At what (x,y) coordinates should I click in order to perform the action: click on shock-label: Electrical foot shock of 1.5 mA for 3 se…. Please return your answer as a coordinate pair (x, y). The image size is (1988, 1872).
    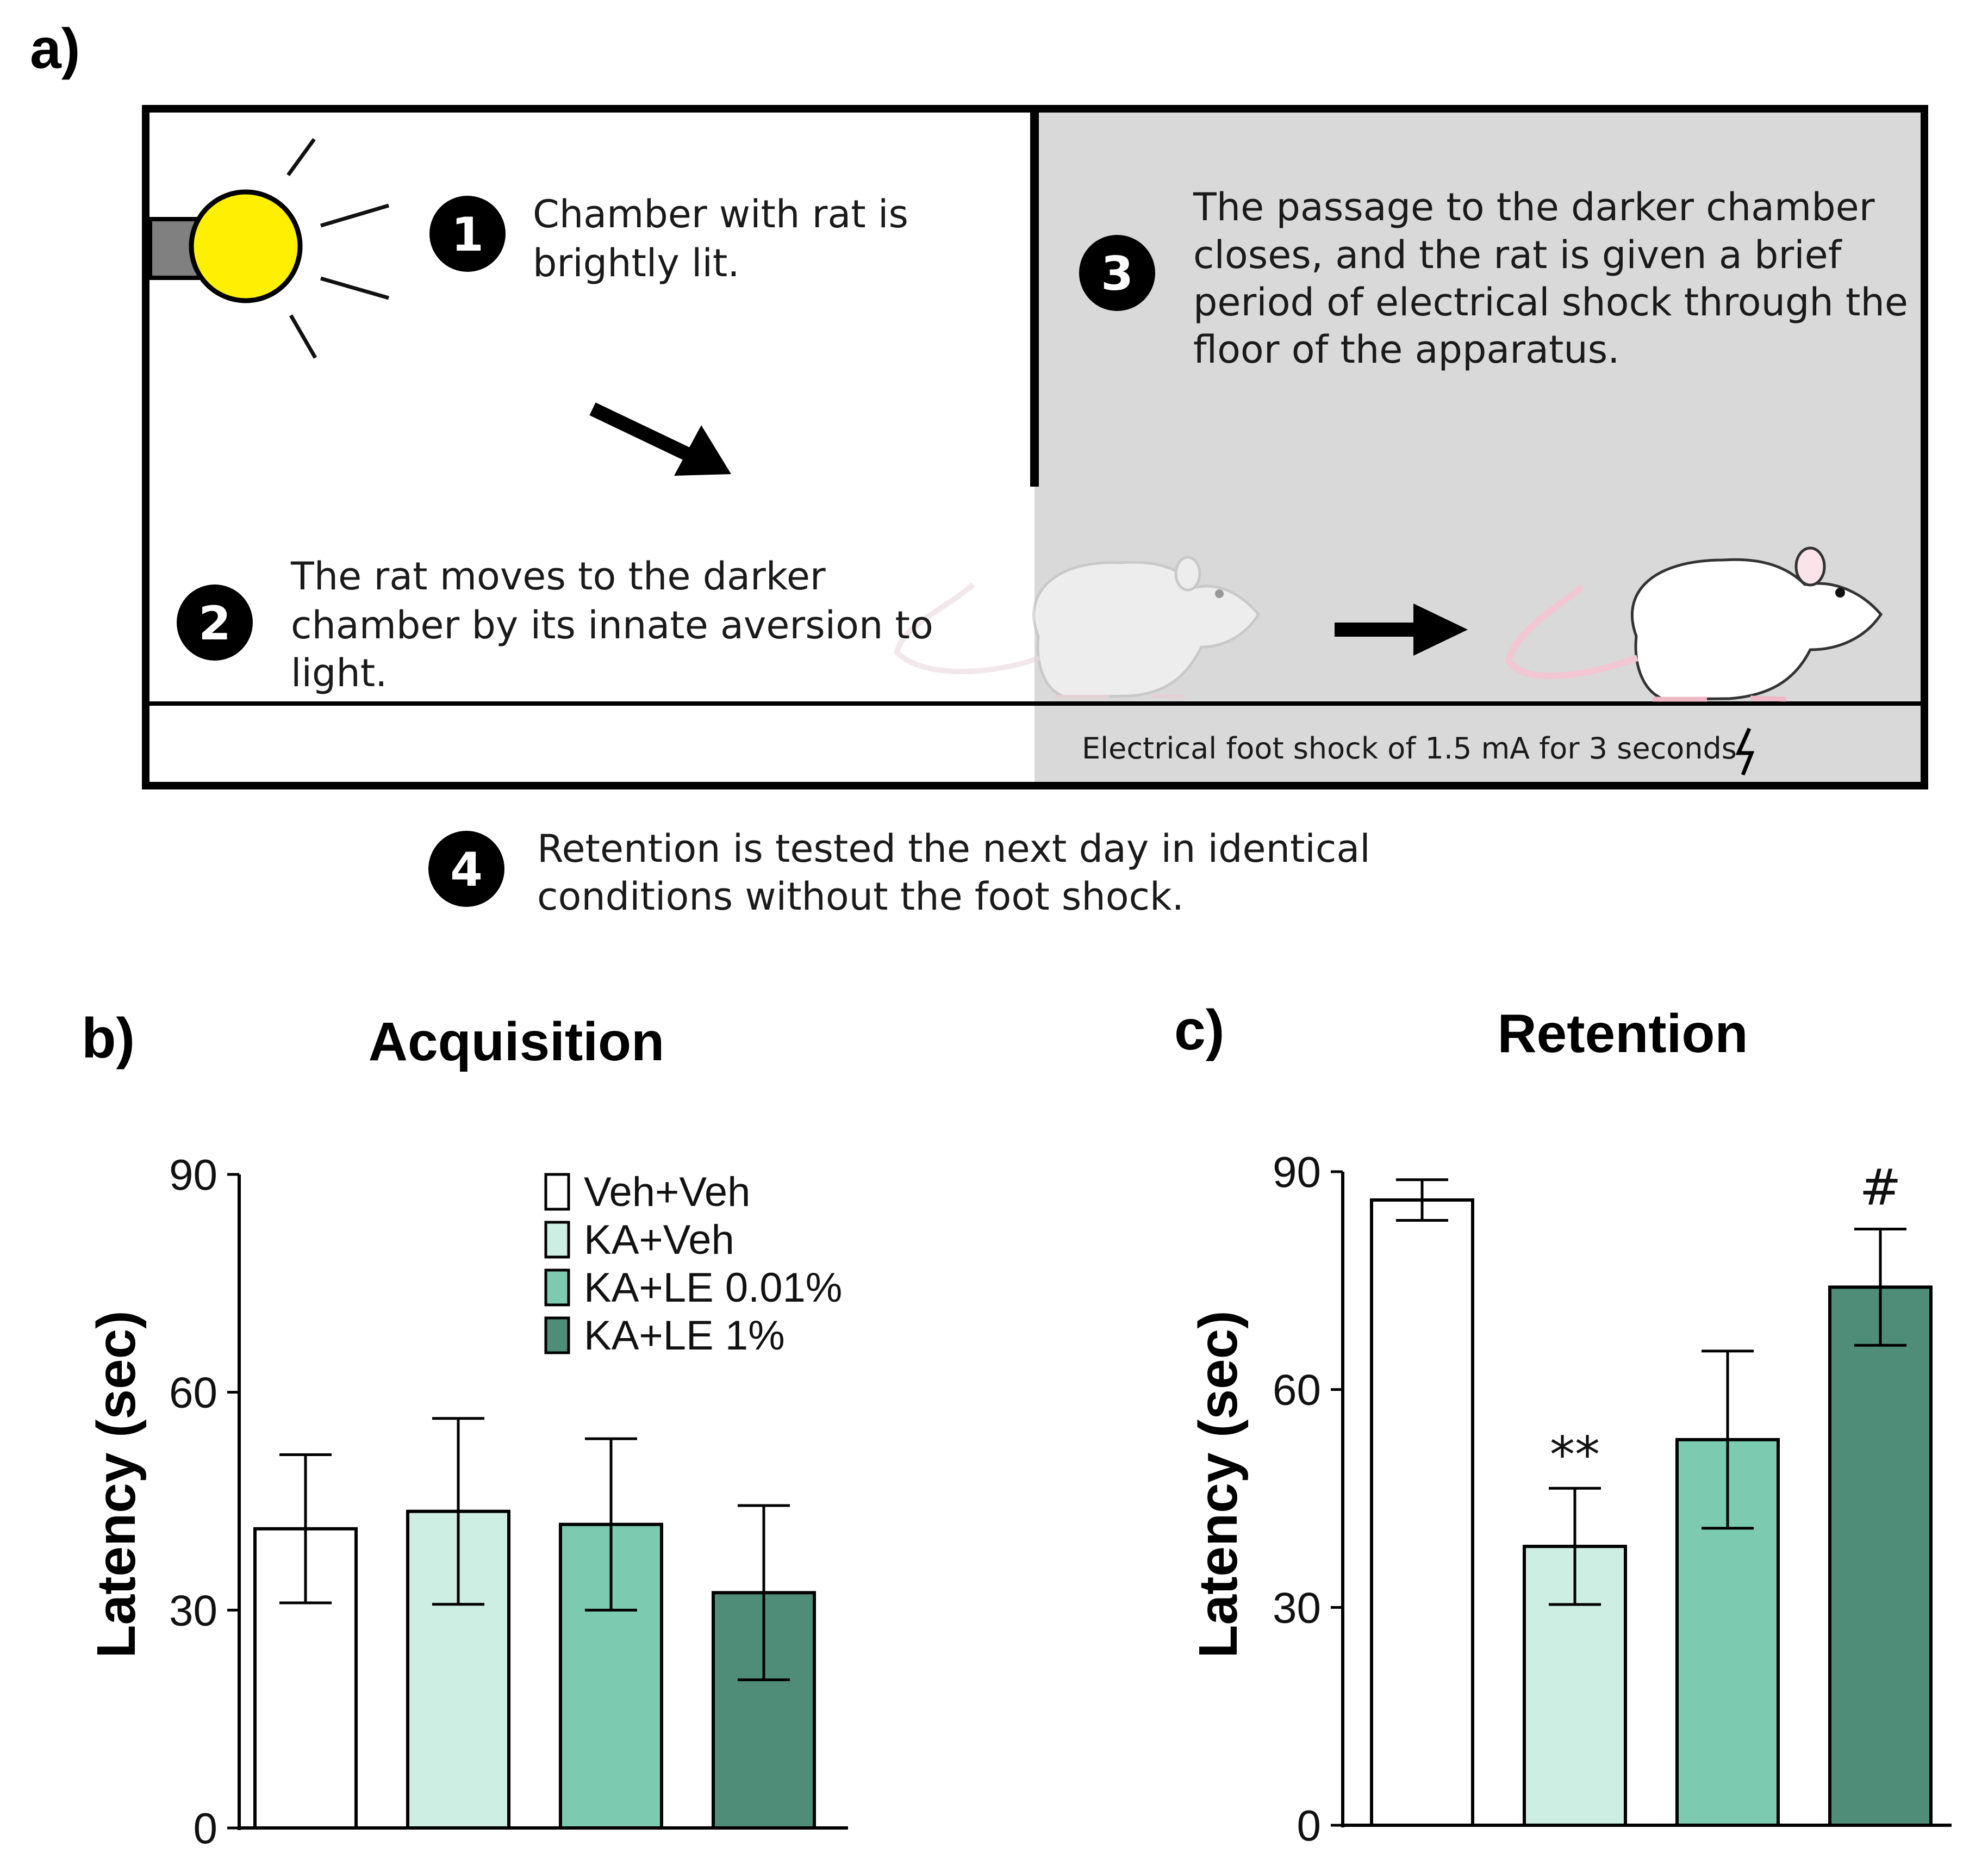
    Looking at the image, I should click on (1409, 748).